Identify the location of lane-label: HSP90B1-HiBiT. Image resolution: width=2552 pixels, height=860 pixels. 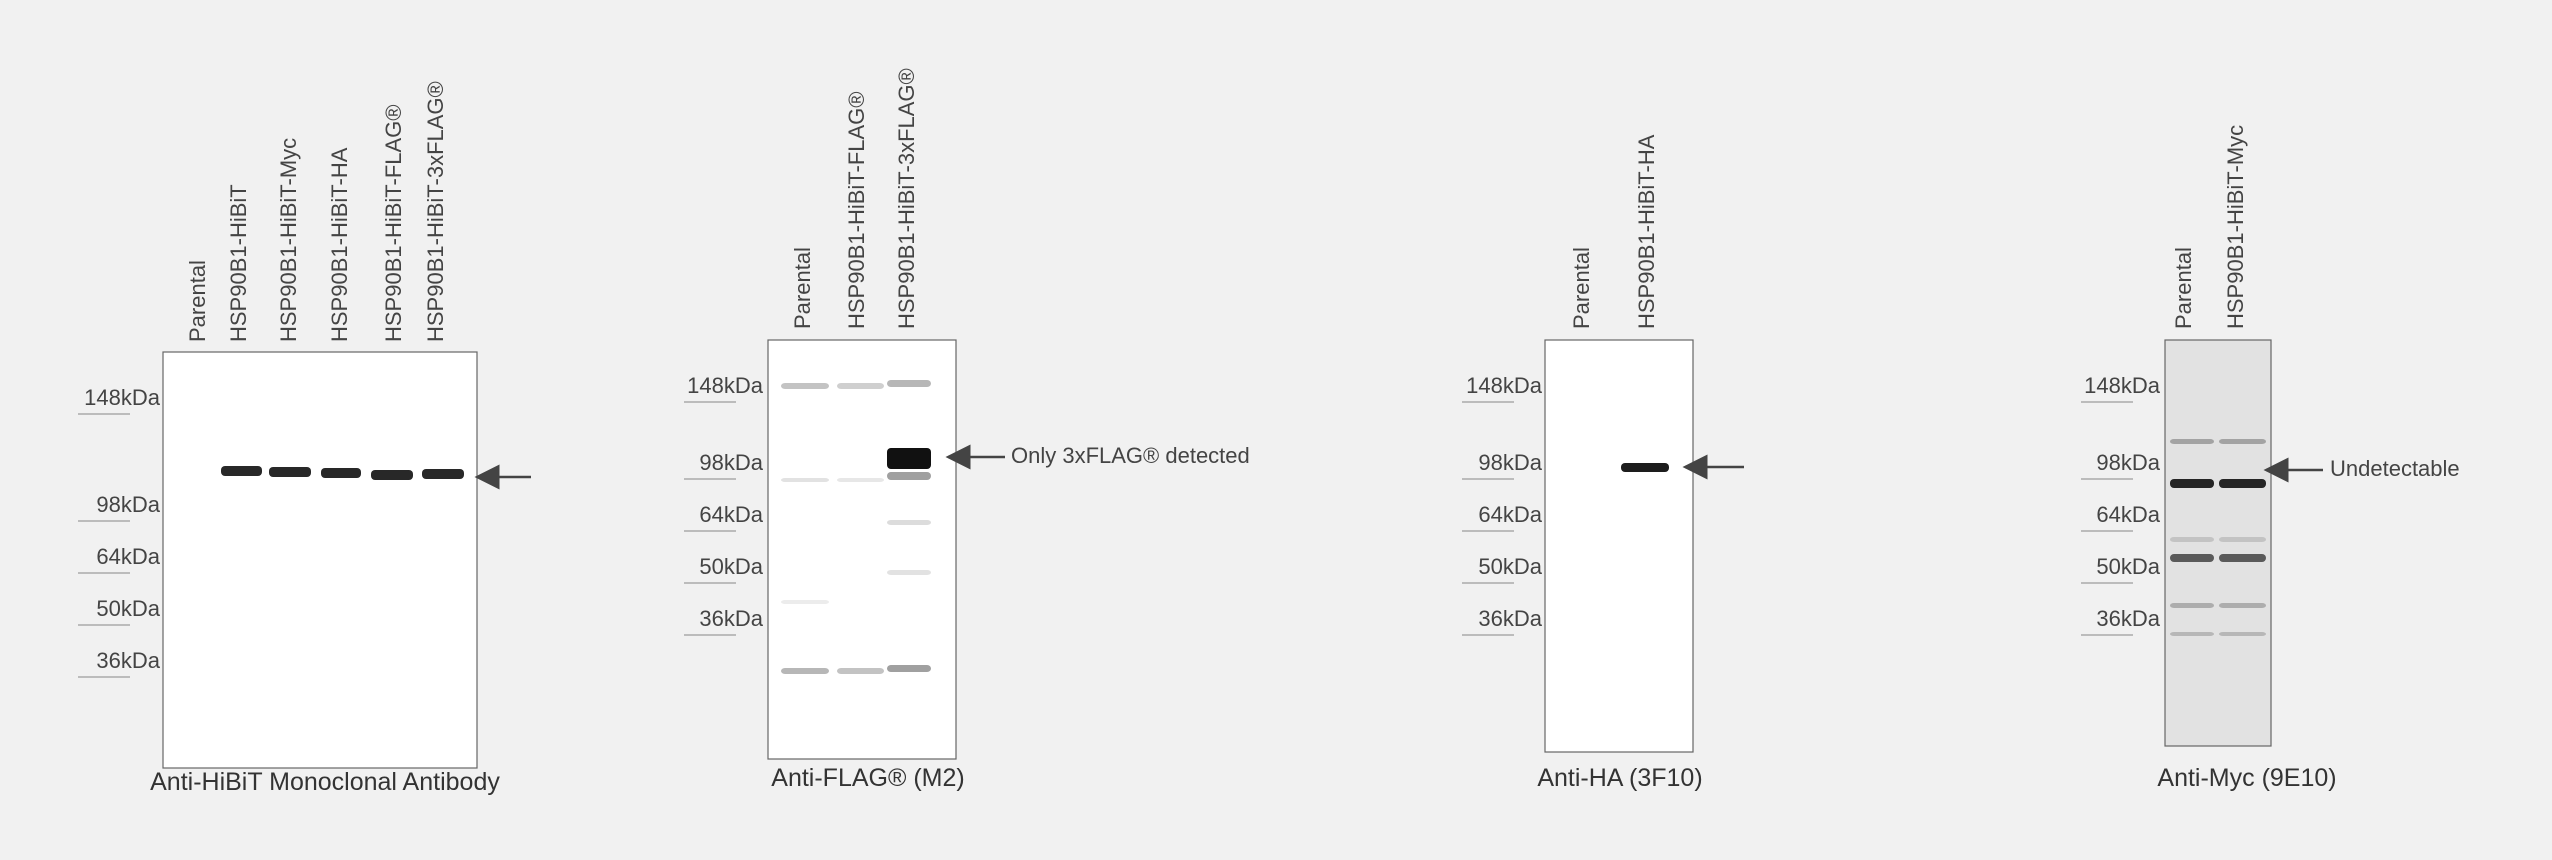
(238, 263).